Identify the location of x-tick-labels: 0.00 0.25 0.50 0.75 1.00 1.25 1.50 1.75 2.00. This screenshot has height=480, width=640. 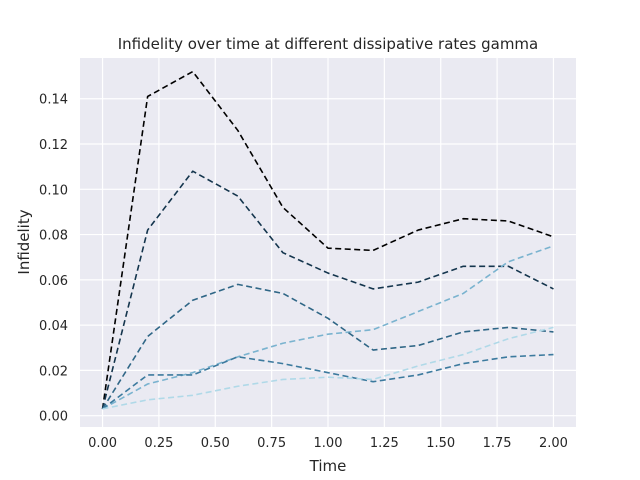
(328, 443).